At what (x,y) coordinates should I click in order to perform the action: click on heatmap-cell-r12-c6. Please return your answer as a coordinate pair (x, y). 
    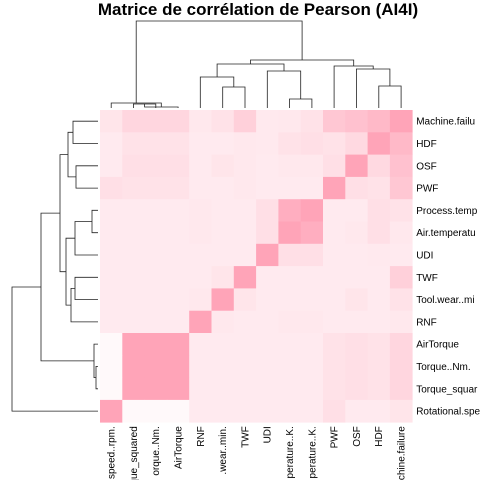
    Looking at the image, I should click on (245, 389).